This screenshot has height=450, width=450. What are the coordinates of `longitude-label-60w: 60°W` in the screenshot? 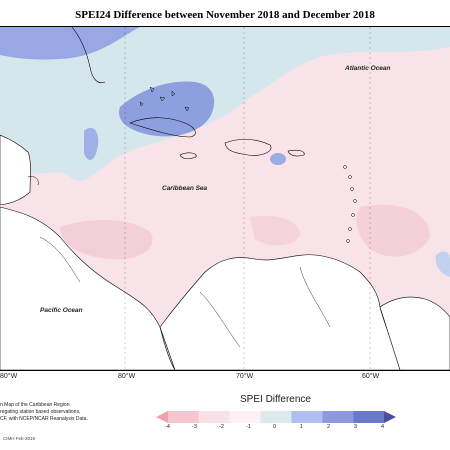 It's located at (371, 376).